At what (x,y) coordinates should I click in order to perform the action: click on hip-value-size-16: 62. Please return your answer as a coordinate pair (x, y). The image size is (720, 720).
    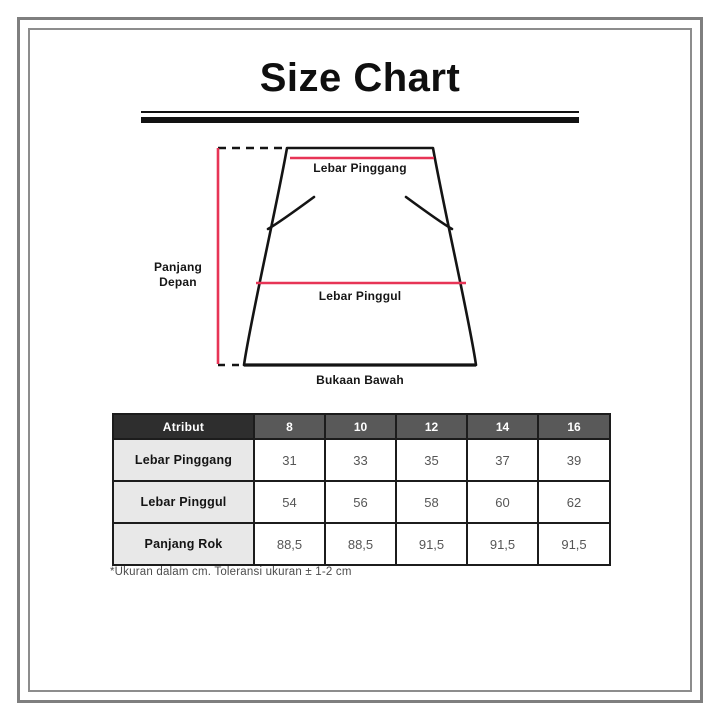
    Looking at the image, I should click on (574, 502).